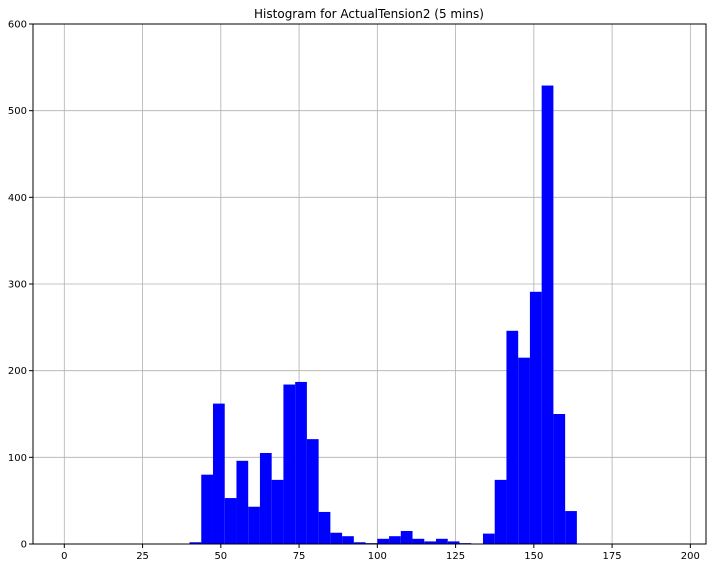 The image size is (712, 572). I want to click on x-tick-label: 150, so click(533, 556).